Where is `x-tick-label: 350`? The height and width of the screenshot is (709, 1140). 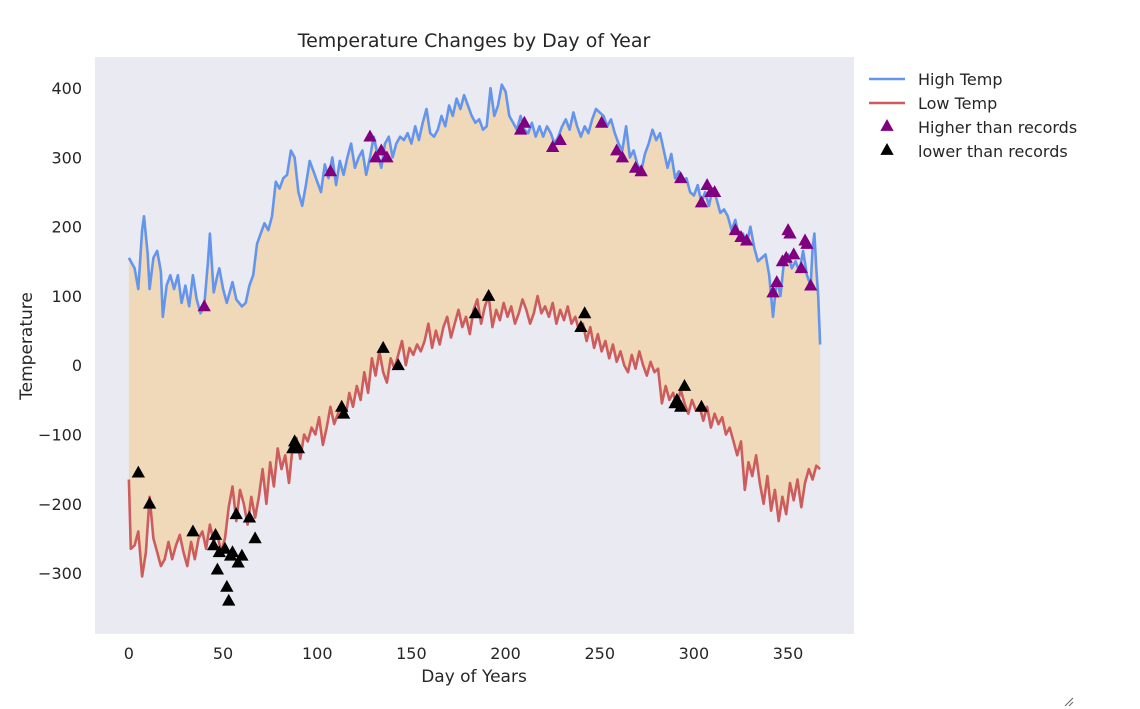 x-tick-label: 350 is located at coordinates (788, 653).